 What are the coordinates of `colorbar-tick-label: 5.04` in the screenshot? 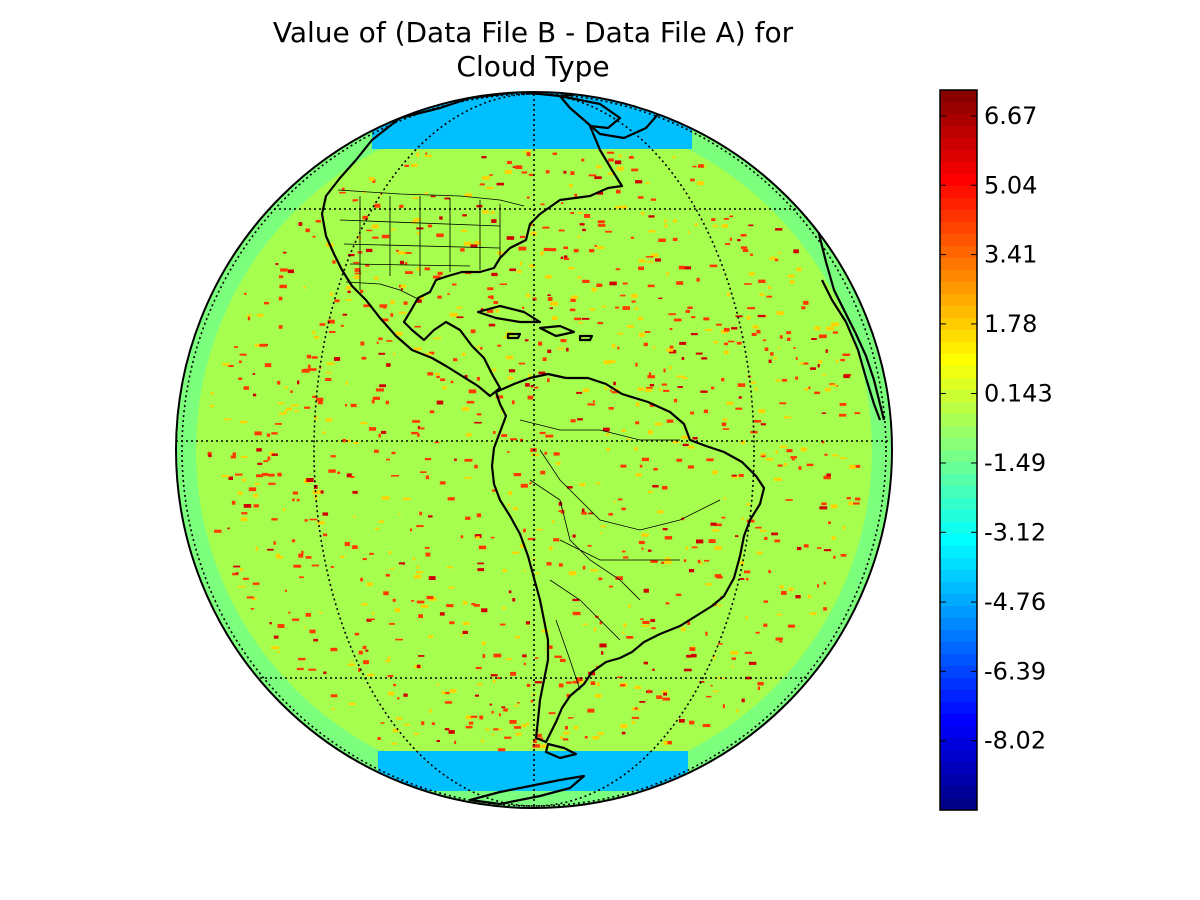 It's located at (1010, 185).